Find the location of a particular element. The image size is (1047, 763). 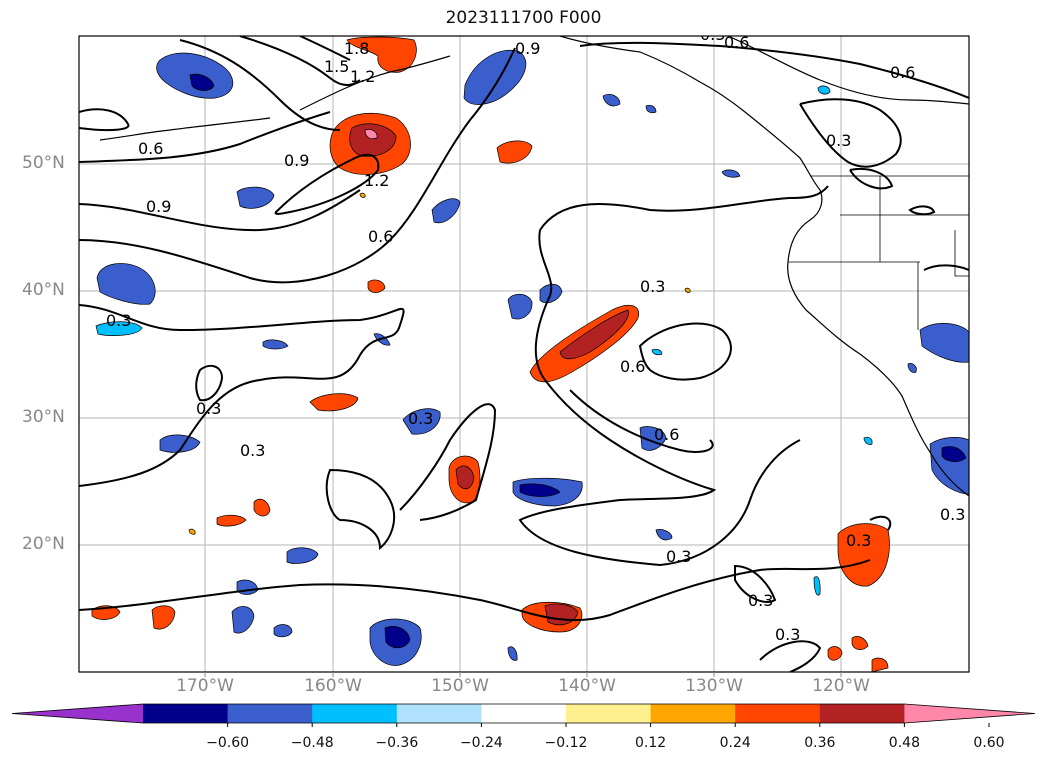

map-title: 2023111700 F000 is located at coordinates (523, 18).